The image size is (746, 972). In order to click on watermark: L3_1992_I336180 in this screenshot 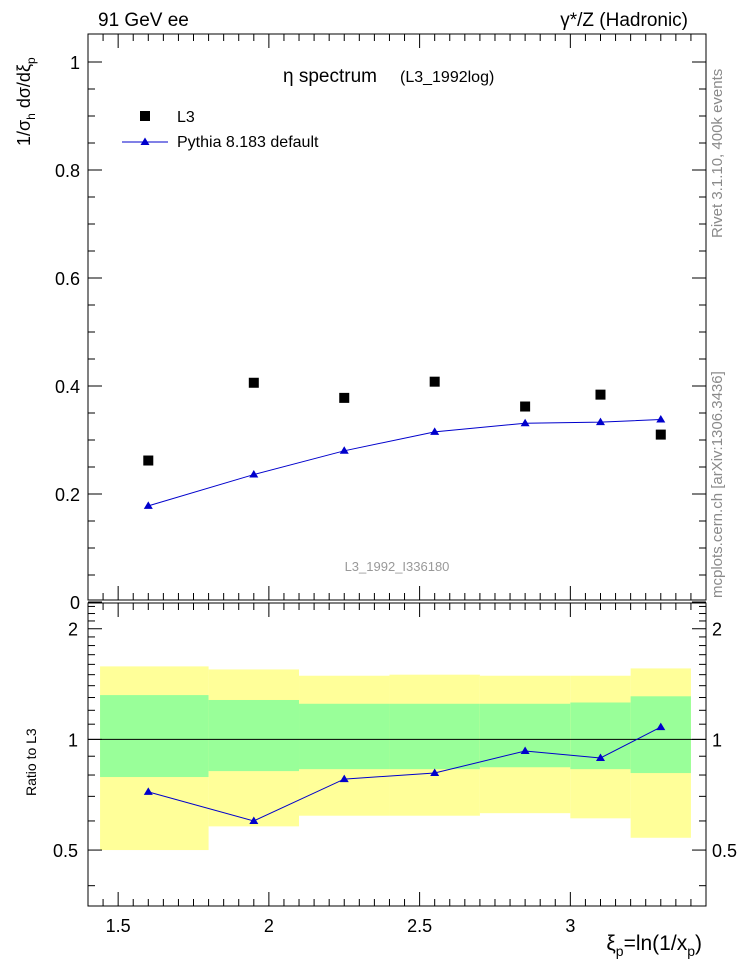, I will do `click(397, 566)`.